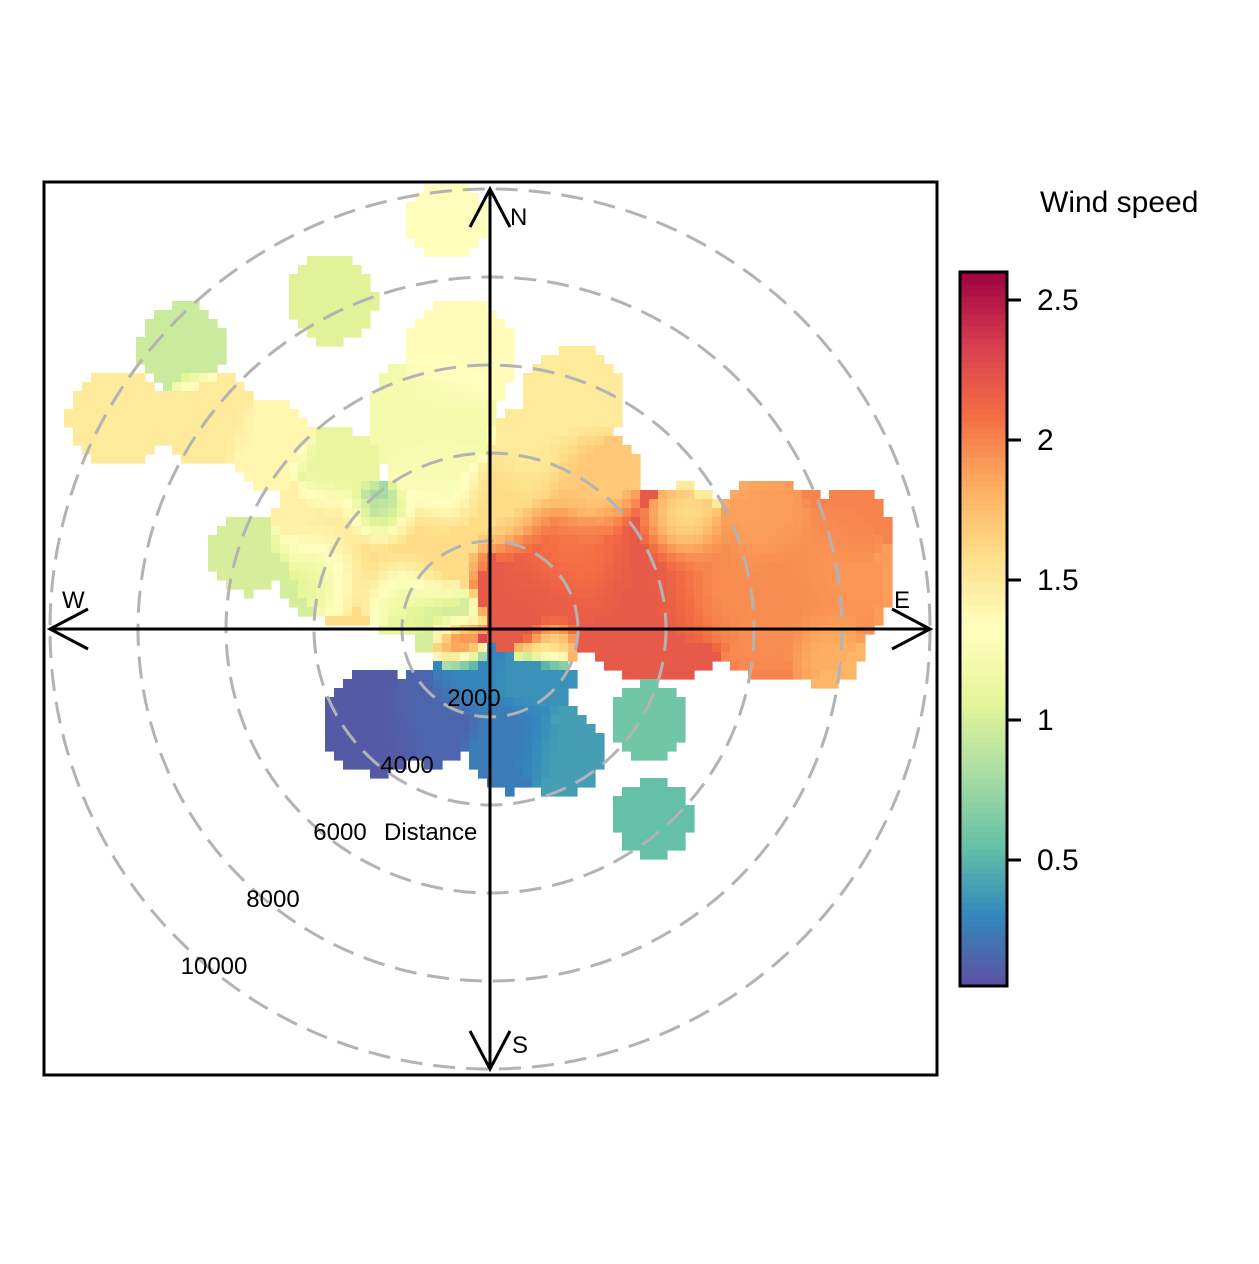 This screenshot has width=1259, height=1264. Describe the element at coordinates (983, 466) in the screenshot. I see `legend-swatch` at that location.